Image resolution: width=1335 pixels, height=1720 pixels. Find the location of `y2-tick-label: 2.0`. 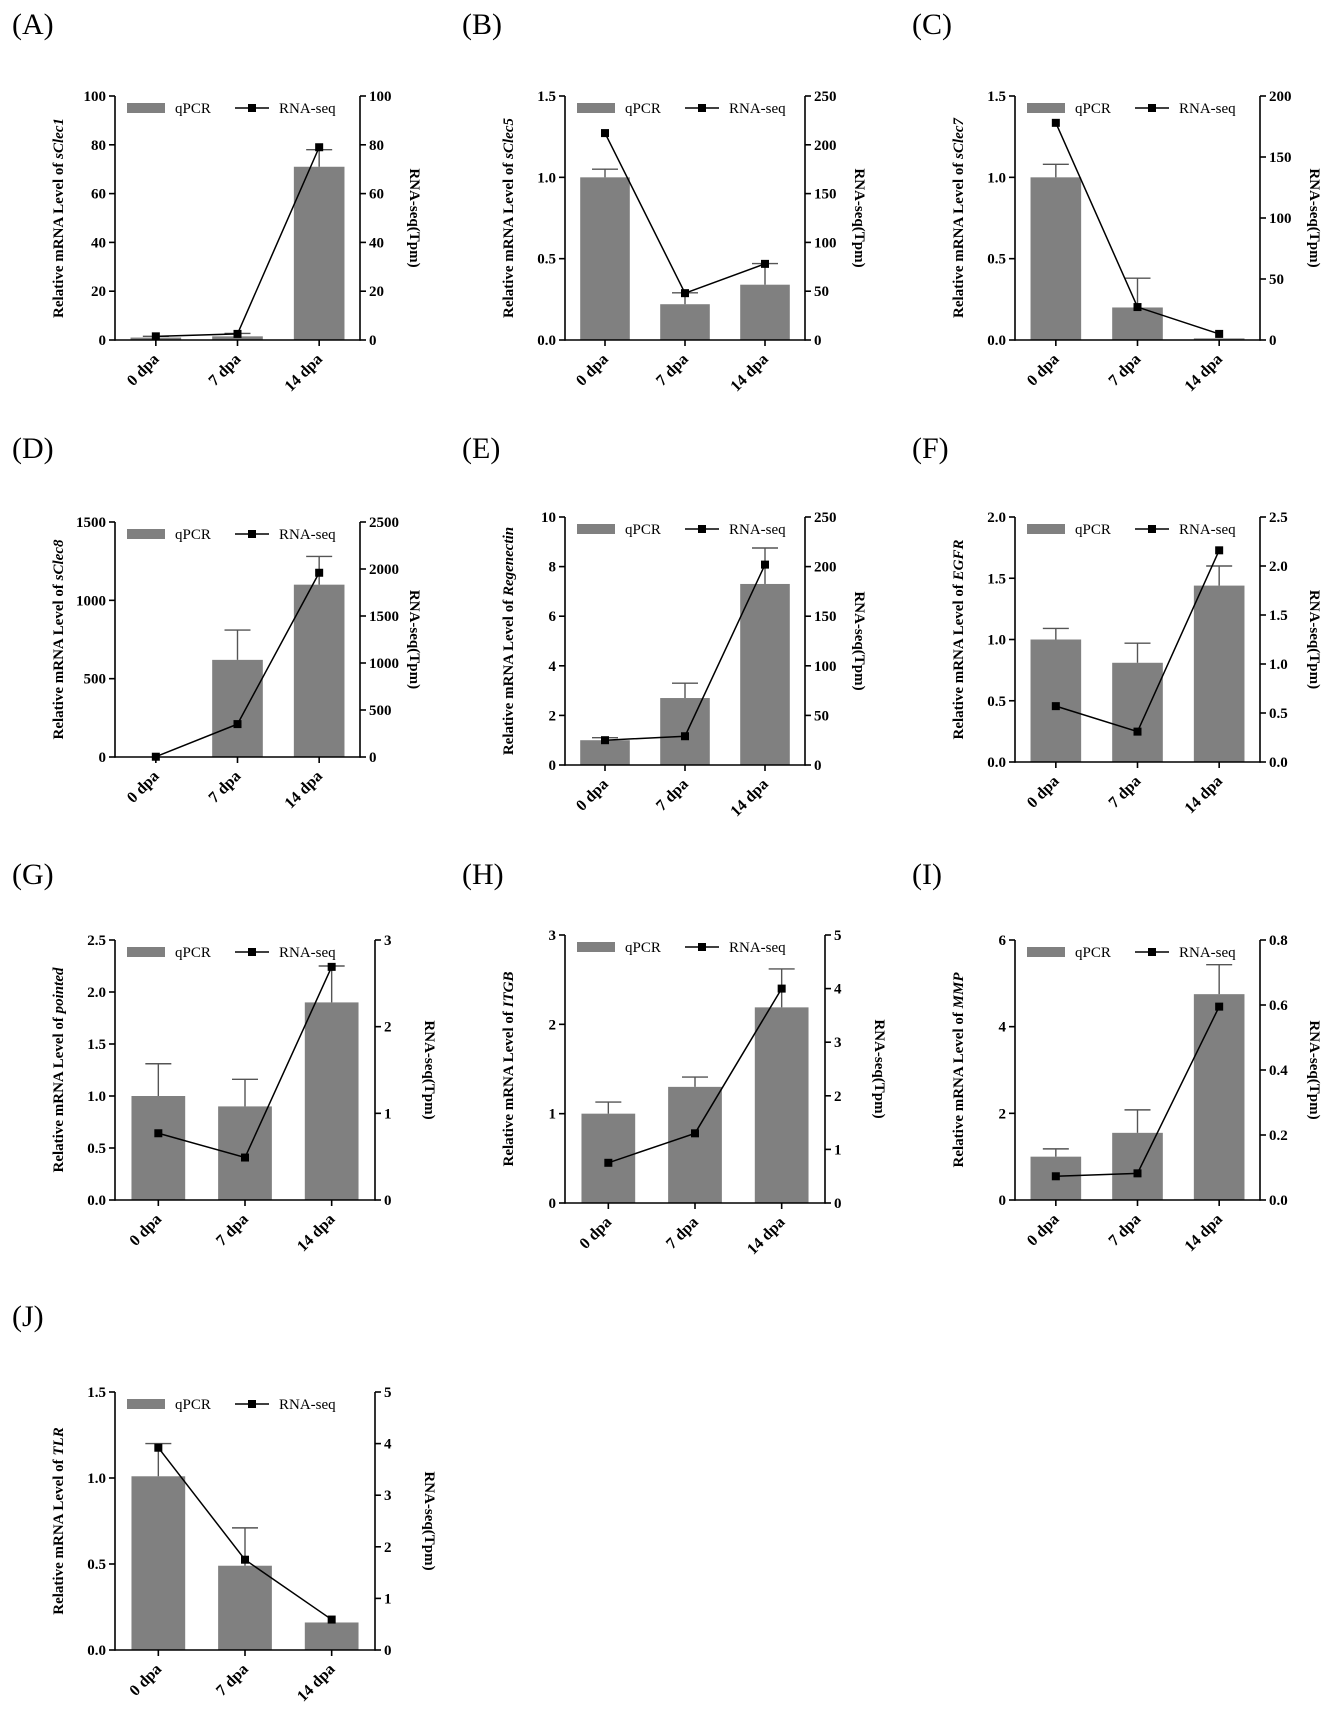

y2-tick-label: 2.0 is located at coordinates (1278, 567).